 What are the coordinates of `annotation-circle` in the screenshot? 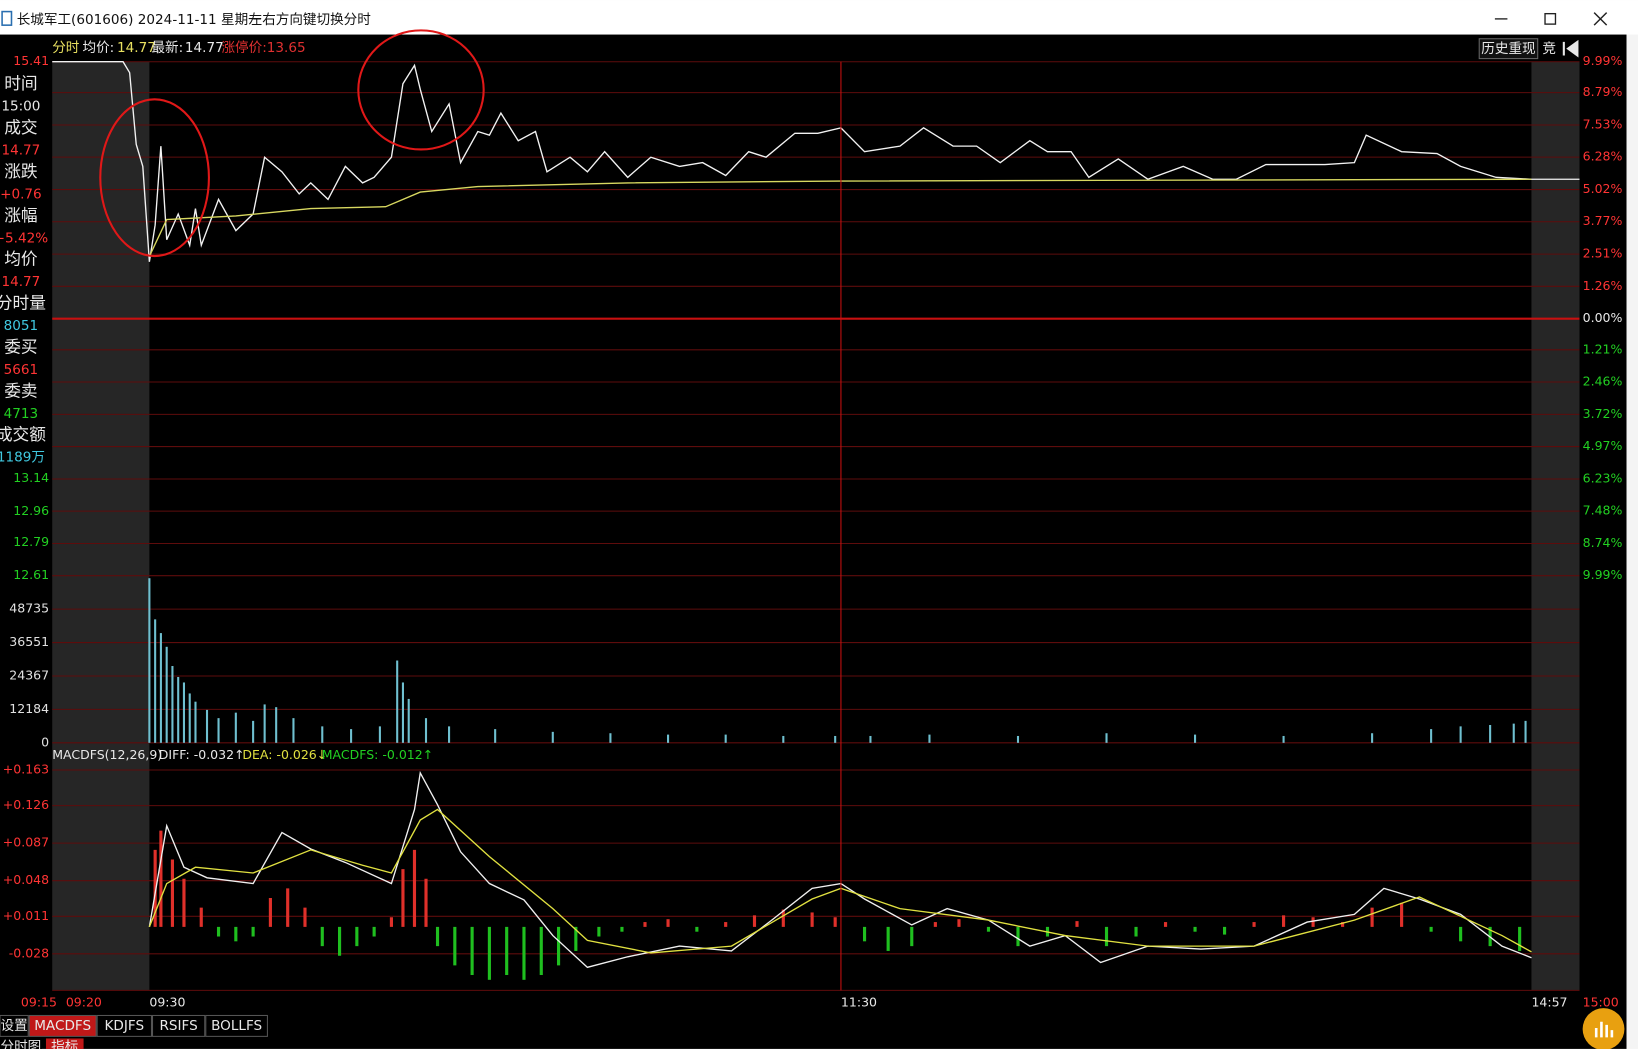 It's located at (154, 178).